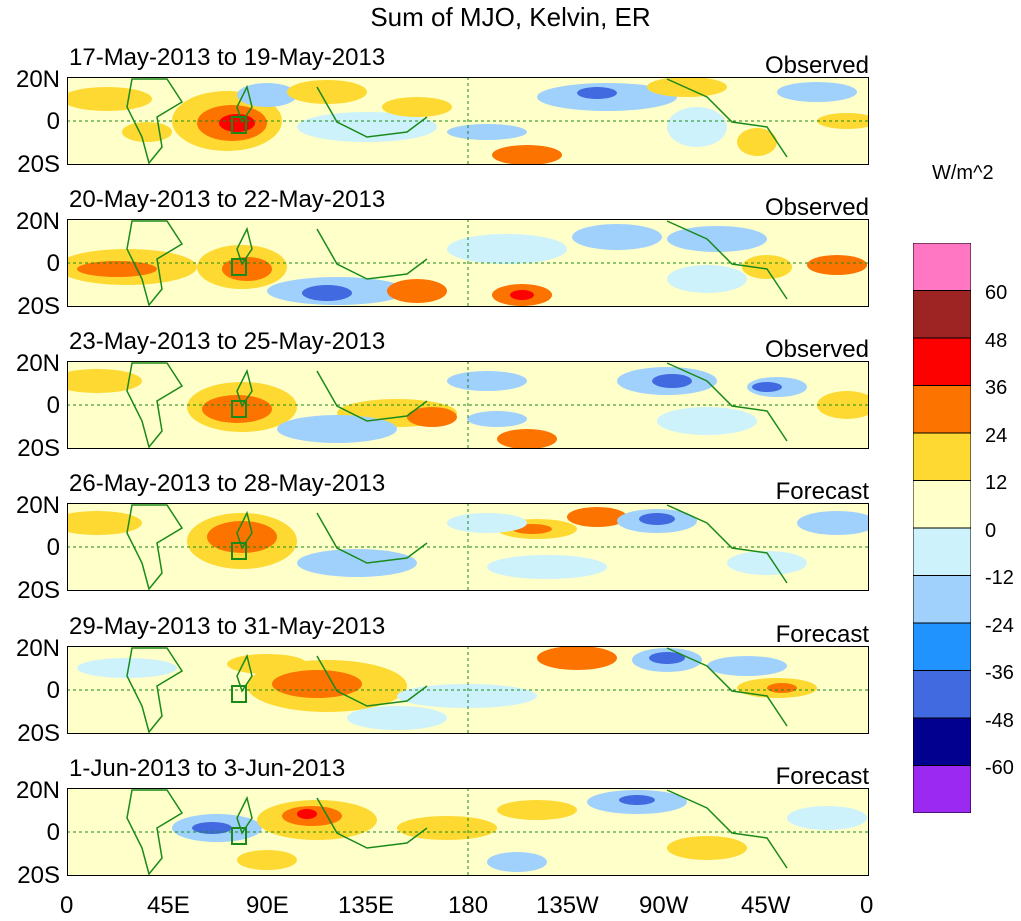 This screenshot has height=921, width=1021. I want to click on map-panel-5: 29-May-2013 to 31-May-2013 Forecast, so click(468, 673).